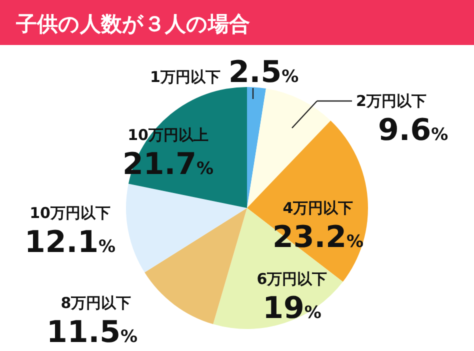 Image resolution: width=474 pixels, height=351 pixels. Describe the element at coordinates (292, 279) in the screenshot. I see `slice-label: 6万円以下` at that location.